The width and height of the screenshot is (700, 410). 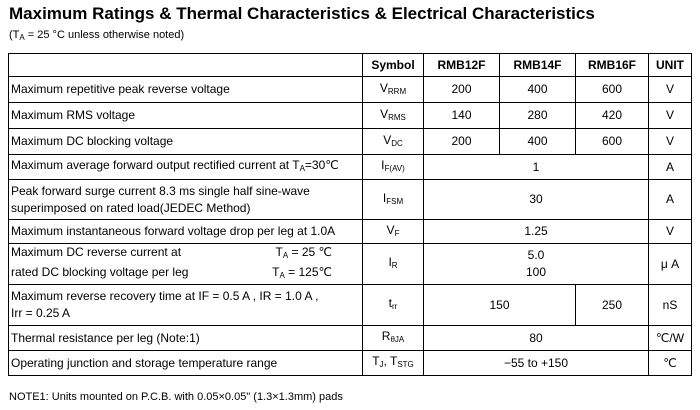 I want to click on symbol-cell: VRRM, so click(x=393, y=89).